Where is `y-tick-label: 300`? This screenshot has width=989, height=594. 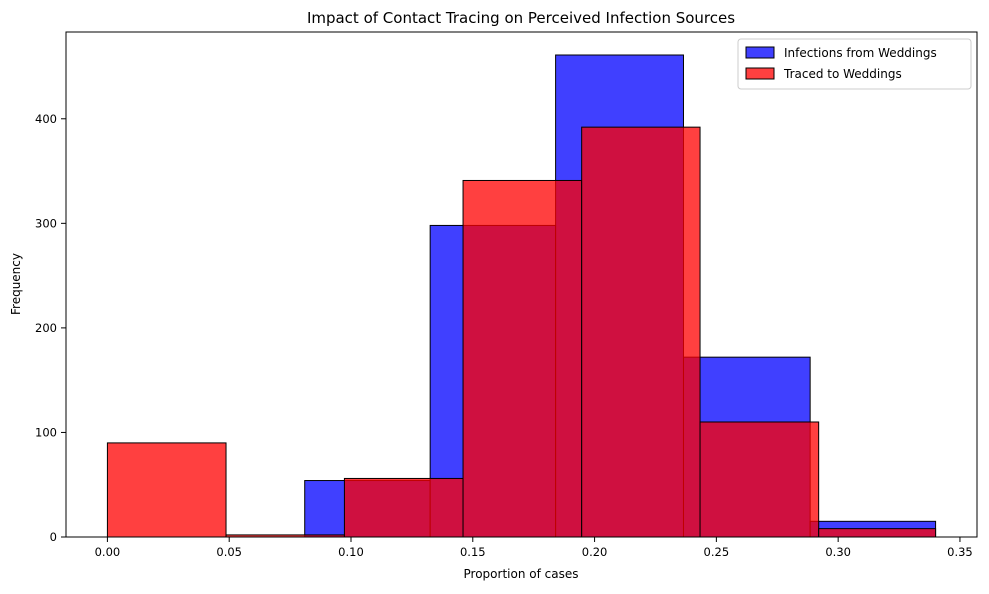 y-tick-label: 300 is located at coordinates (46, 223).